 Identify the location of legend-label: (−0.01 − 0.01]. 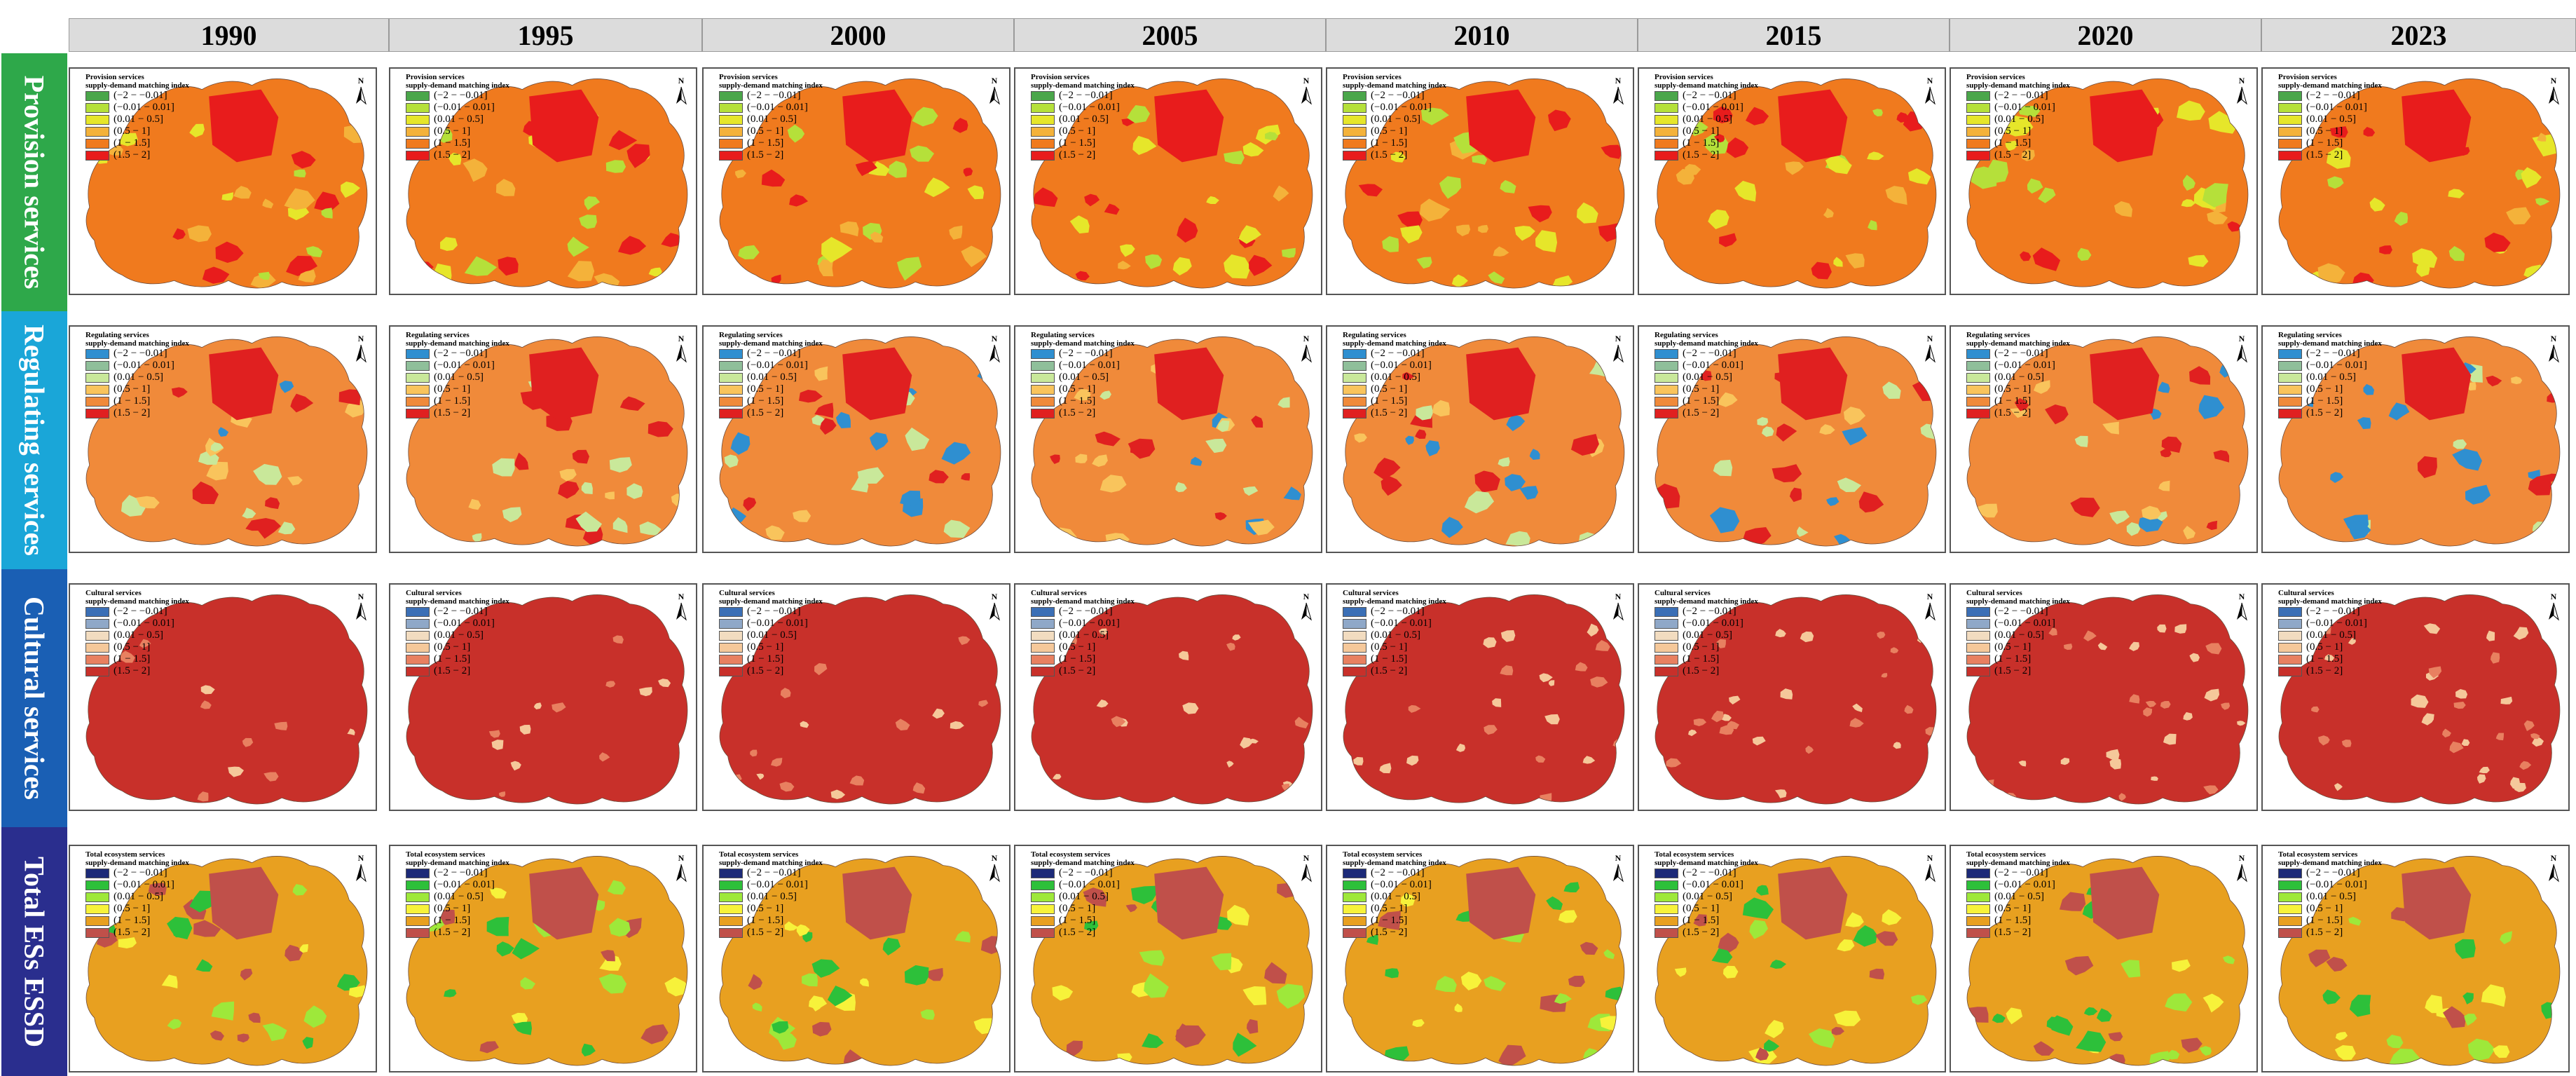
(2025, 107).